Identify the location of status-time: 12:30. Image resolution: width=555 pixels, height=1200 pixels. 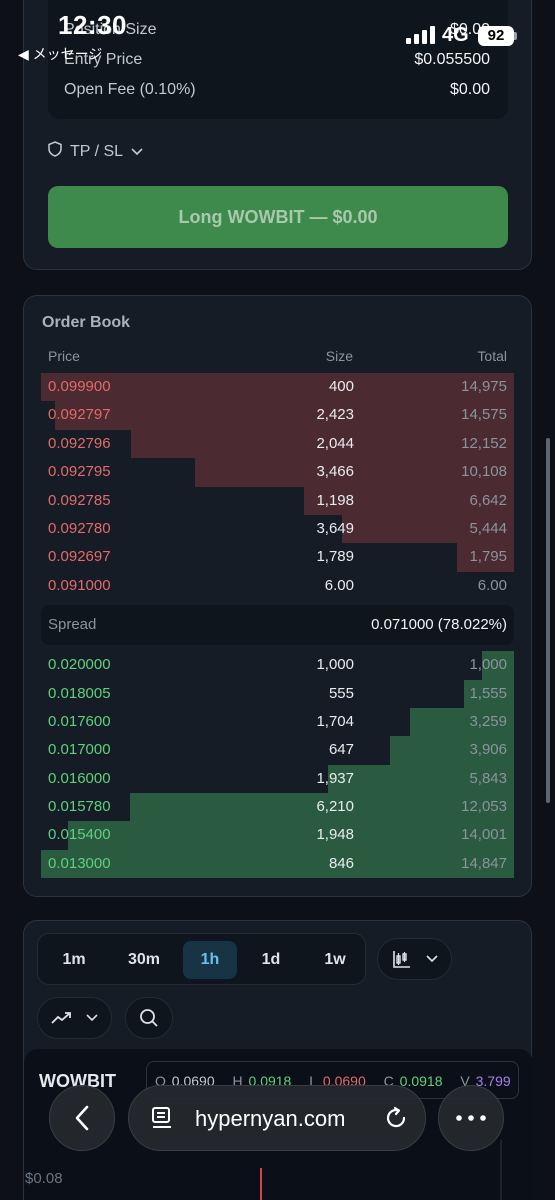
(92, 25).